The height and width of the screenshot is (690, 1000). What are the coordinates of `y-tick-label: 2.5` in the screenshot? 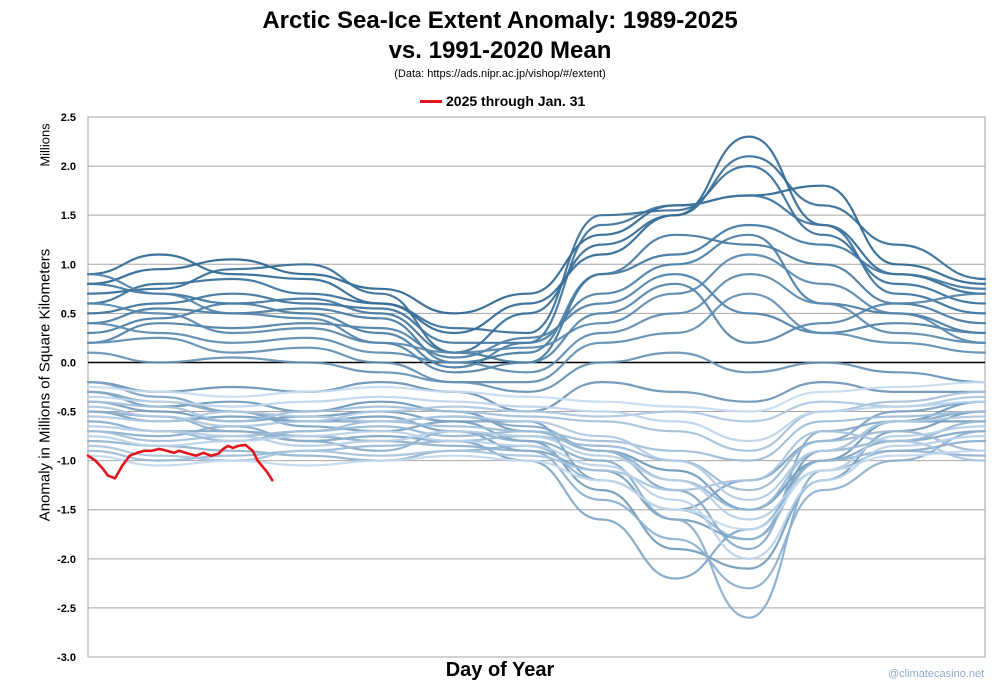 It's located at (68, 118).